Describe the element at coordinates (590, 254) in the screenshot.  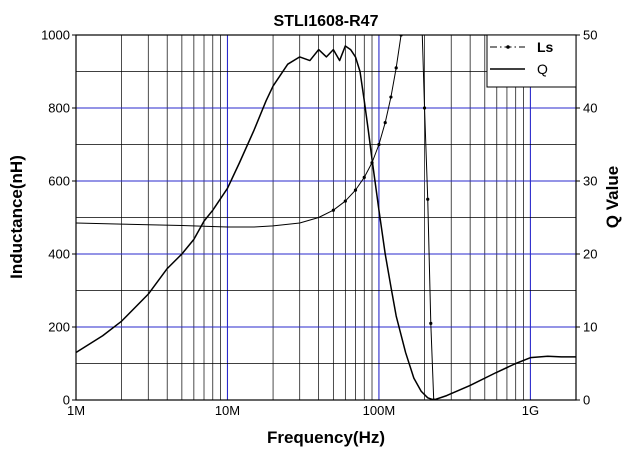
I see `y2-tick-label: 20` at that location.